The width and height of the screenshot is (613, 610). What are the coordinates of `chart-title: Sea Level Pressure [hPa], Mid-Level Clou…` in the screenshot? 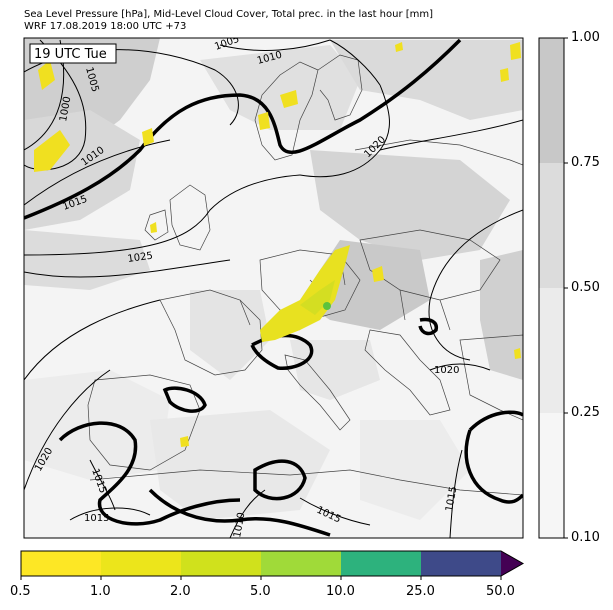 It's located at (229, 14).